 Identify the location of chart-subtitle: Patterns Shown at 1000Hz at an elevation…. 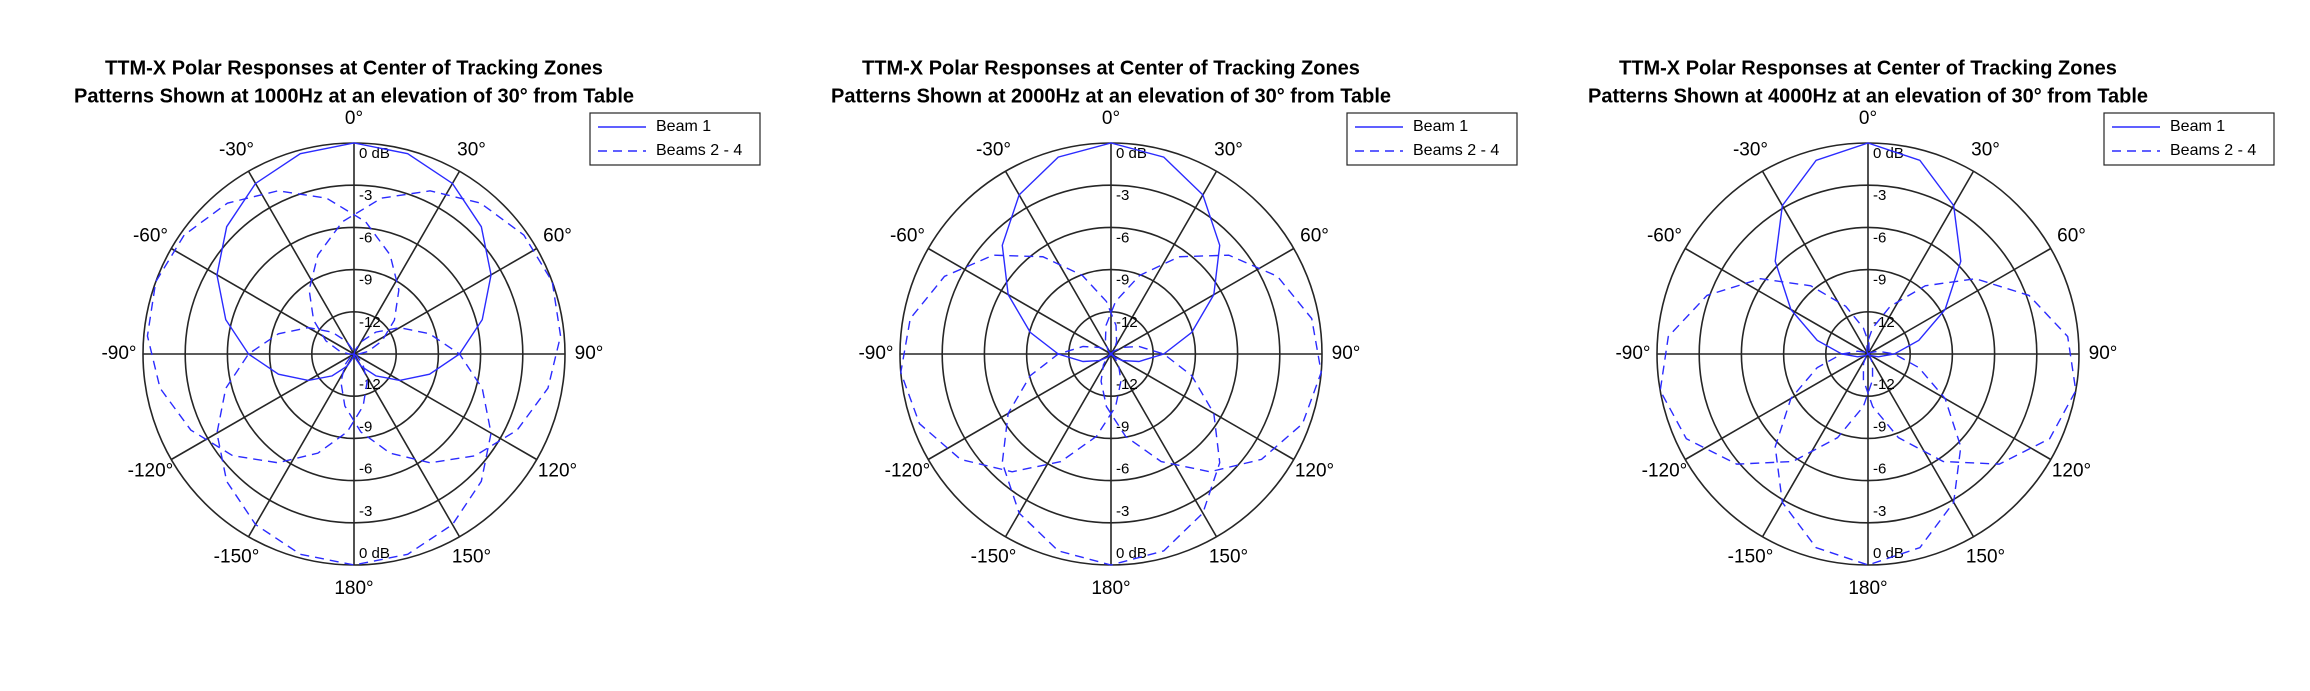
(354, 96).